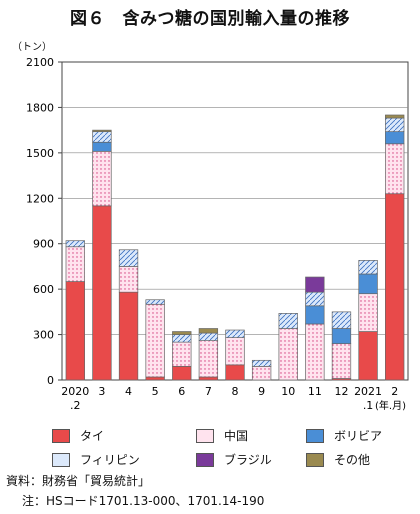 Image resolution: width=420 pixels, height=514 pixels. What do you see at coordinates (236, 436) in the screenshot?
I see `legend-label-china: 中国` at bounding box center [236, 436].